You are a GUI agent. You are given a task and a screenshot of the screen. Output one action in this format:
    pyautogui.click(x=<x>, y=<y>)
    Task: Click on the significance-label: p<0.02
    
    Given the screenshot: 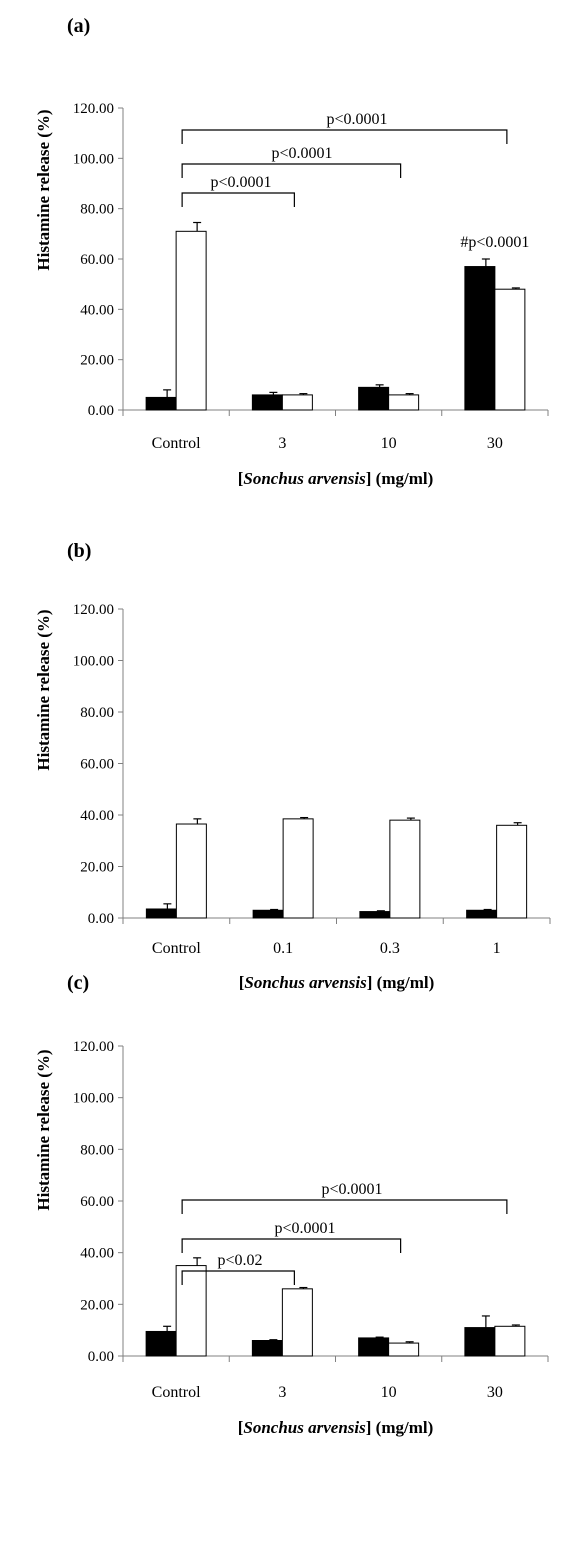 What is the action you would take?
    pyautogui.click(x=239, y=1260)
    